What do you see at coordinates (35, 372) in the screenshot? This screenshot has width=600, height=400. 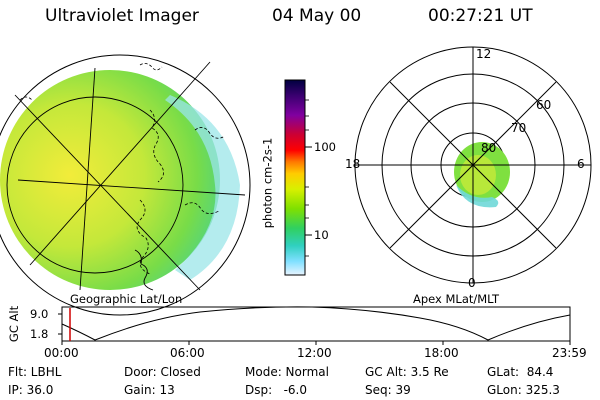 I see `filter-status: Flt: LBHL` at bounding box center [35, 372].